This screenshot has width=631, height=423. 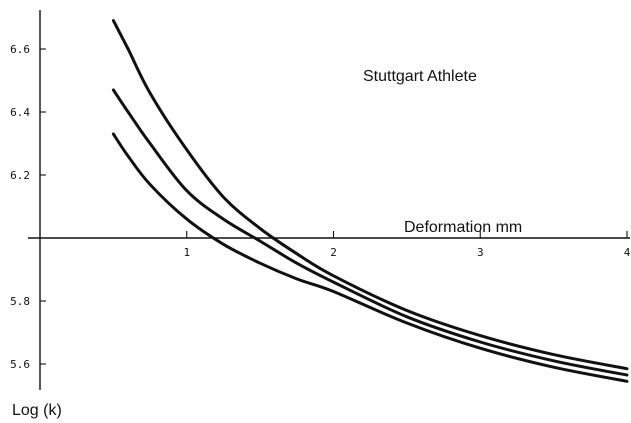 I want to click on x-tick-label: 2, so click(x=333, y=252).